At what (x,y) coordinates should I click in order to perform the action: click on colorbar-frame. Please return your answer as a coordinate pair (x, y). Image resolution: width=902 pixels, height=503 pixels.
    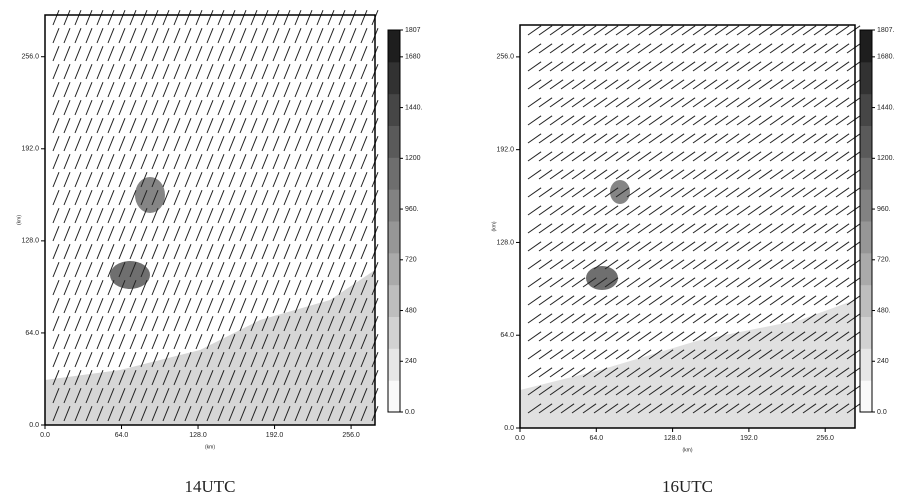
    Looking at the image, I should click on (866, 221).